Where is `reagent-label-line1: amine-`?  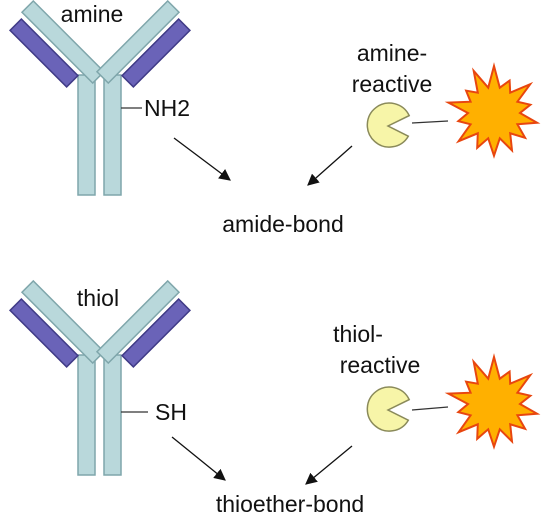 reagent-label-line1: amine- is located at coordinates (392, 53).